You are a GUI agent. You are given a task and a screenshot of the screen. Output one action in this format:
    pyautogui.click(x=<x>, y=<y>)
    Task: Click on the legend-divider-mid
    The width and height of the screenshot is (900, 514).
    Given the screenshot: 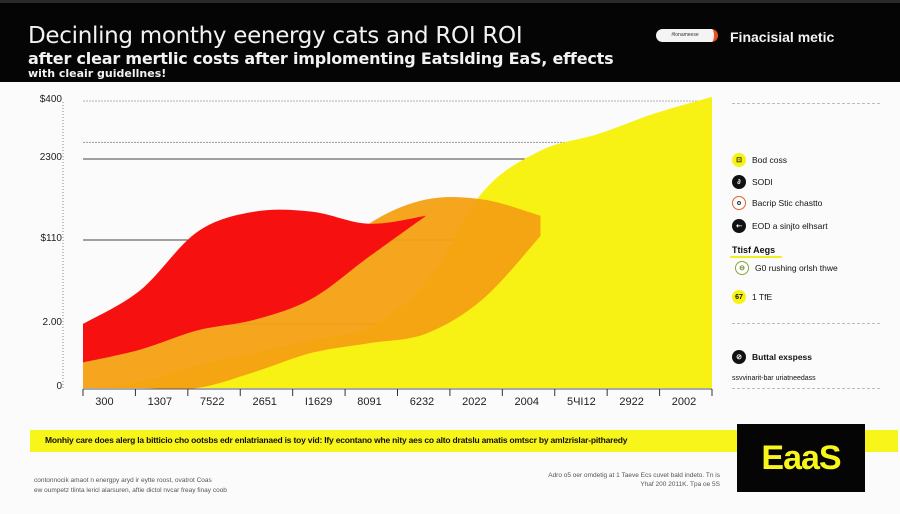 What is the action you would take?
    pyautogui.click(x=806, y=323)
    